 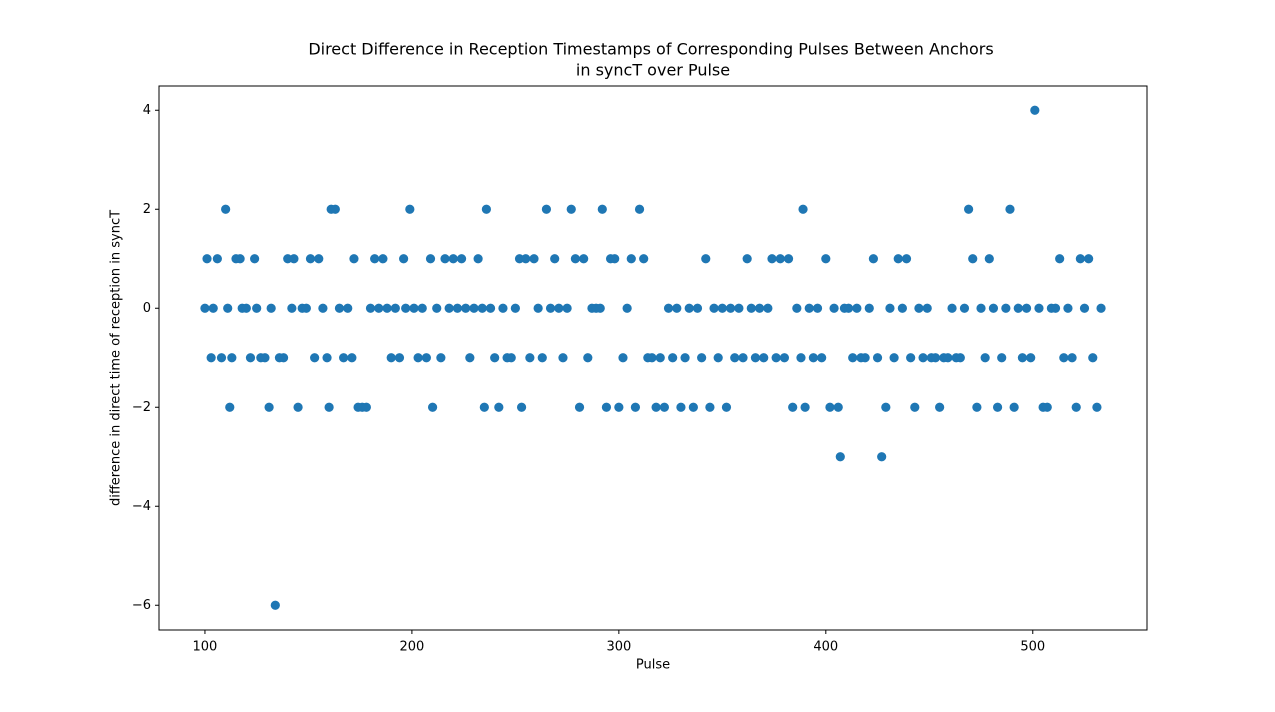 What do you see at coordinates (618, 647) in the screenshot?
I see `x-tick-label: 300` at bounding box center [618, 647].